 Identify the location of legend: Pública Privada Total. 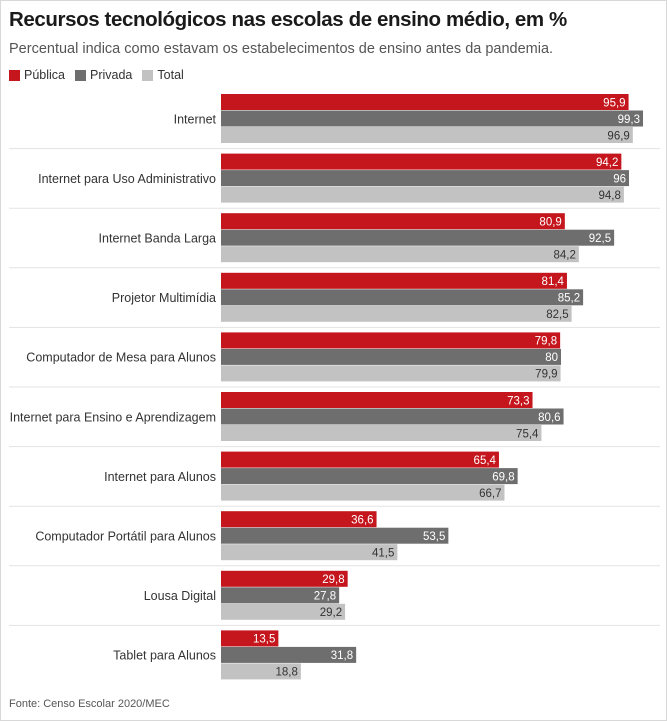
(96, 75).